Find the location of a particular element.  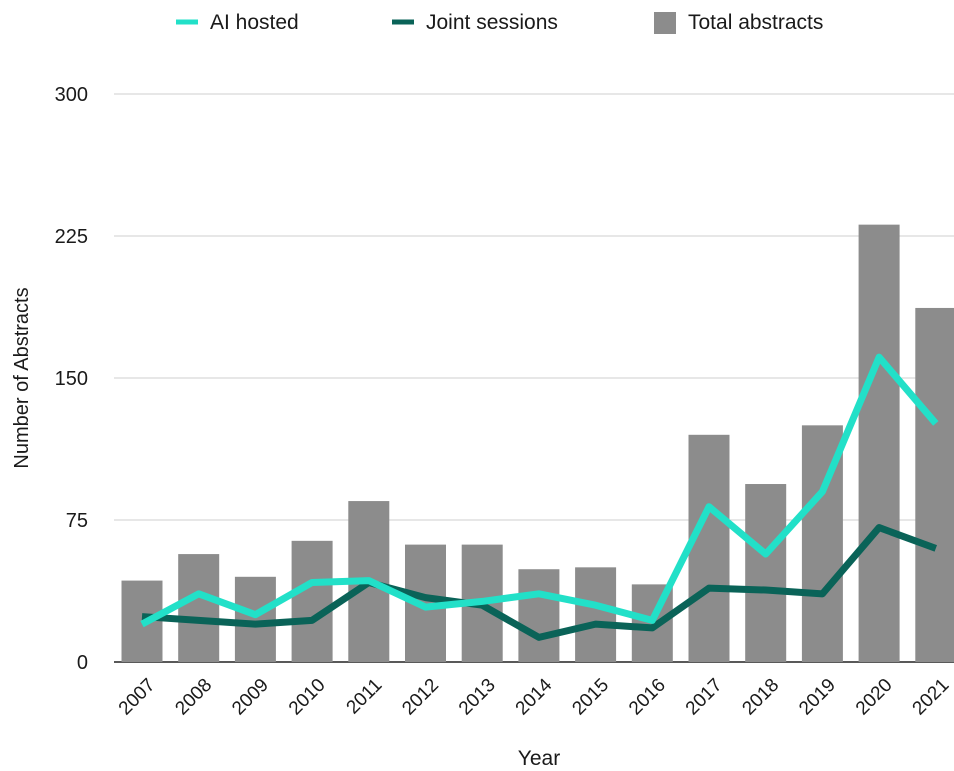

x-tick-label: 2018 is located at coordinates (760, 697).